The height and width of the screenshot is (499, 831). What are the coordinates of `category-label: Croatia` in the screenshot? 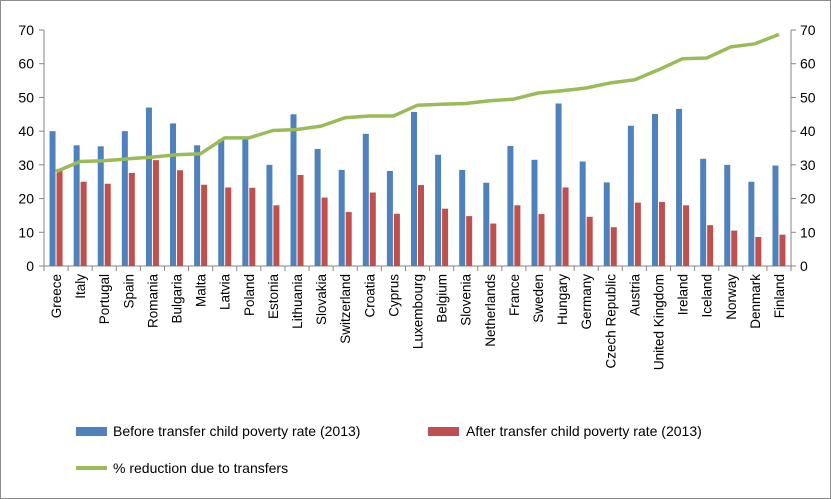 It's located at (369, 296).